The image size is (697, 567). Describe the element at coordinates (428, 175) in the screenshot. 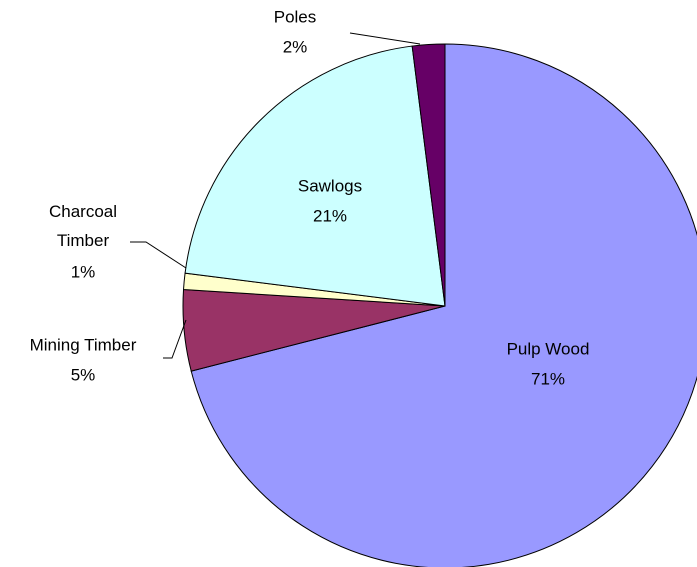

I see `pie-slice` at that location.